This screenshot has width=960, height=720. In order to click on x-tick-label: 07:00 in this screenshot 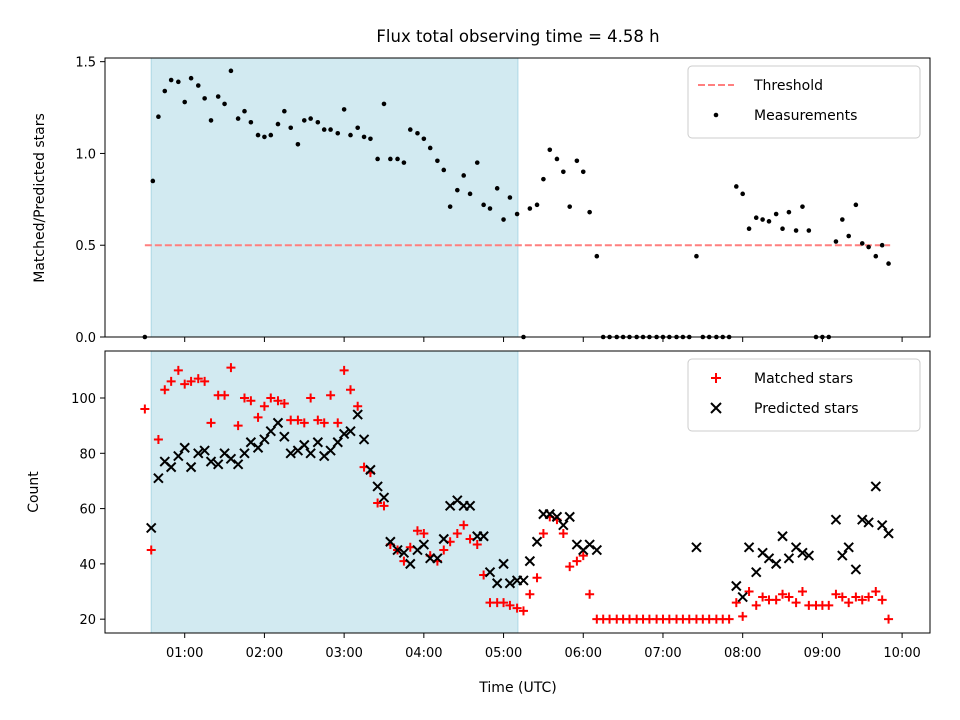, I will do `click(662, 653)`.